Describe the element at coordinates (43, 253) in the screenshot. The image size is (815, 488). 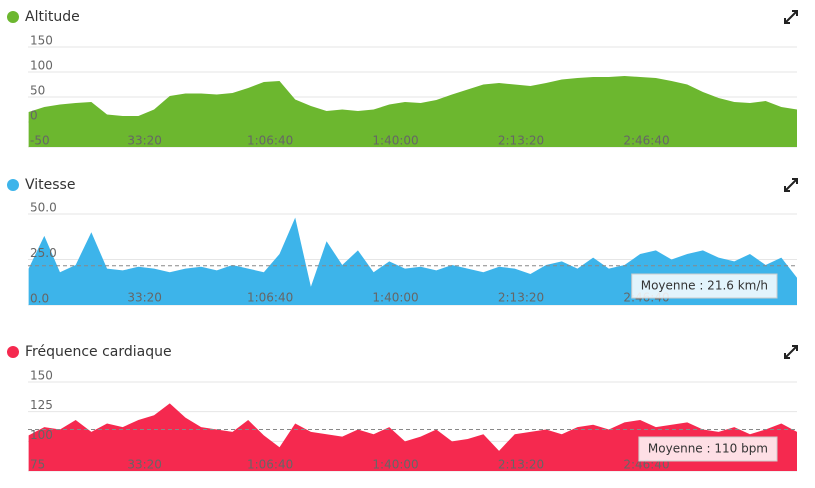
I see `y-tick-label: 25.0` at that location.